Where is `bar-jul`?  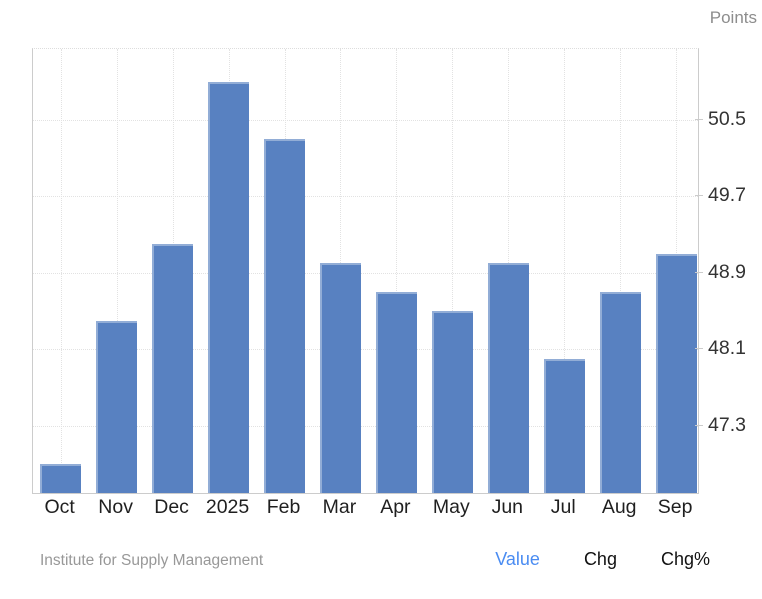 bar-jul is located at coordinates (564, 426).